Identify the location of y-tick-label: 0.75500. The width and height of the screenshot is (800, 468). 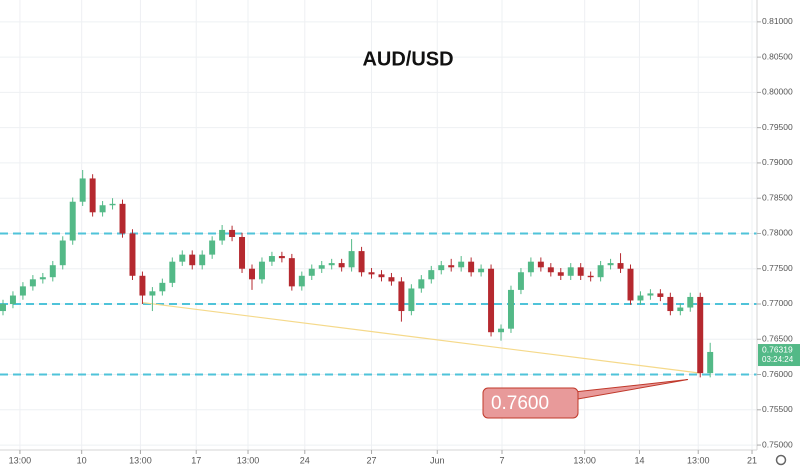
(777, 409).